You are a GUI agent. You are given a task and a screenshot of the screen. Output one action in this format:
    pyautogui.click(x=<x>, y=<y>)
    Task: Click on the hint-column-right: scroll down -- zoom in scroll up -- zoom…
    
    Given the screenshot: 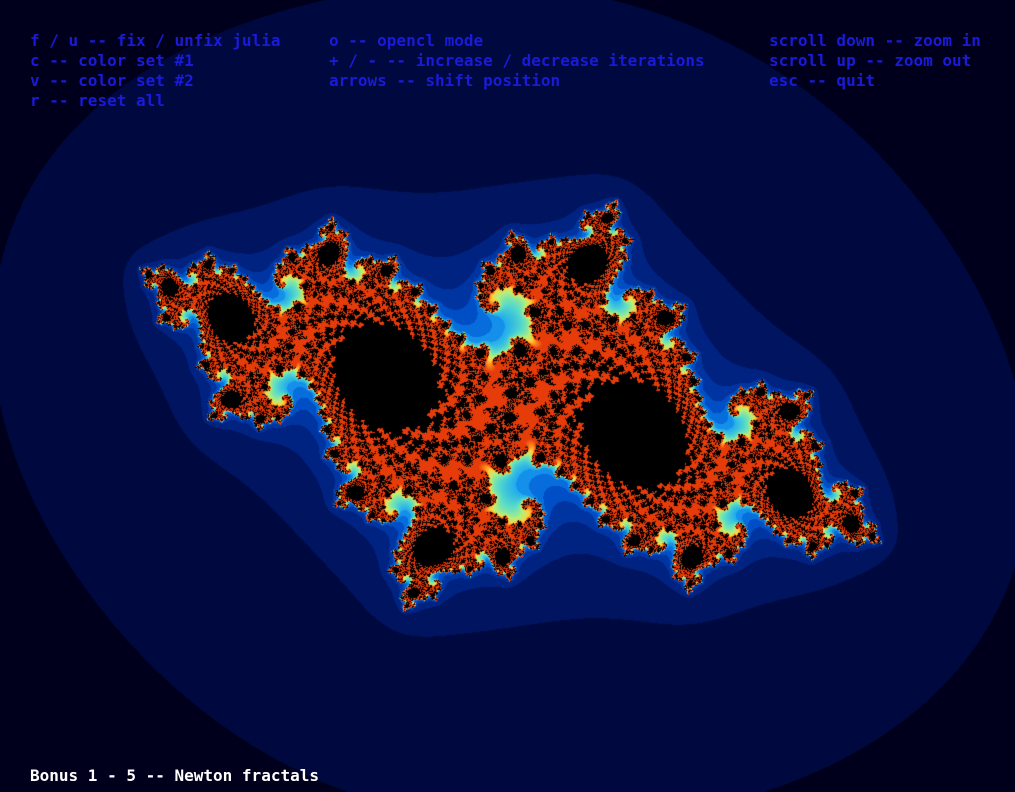 What is the action you would take?
    pyautogui.click(x=875, y=61)
    